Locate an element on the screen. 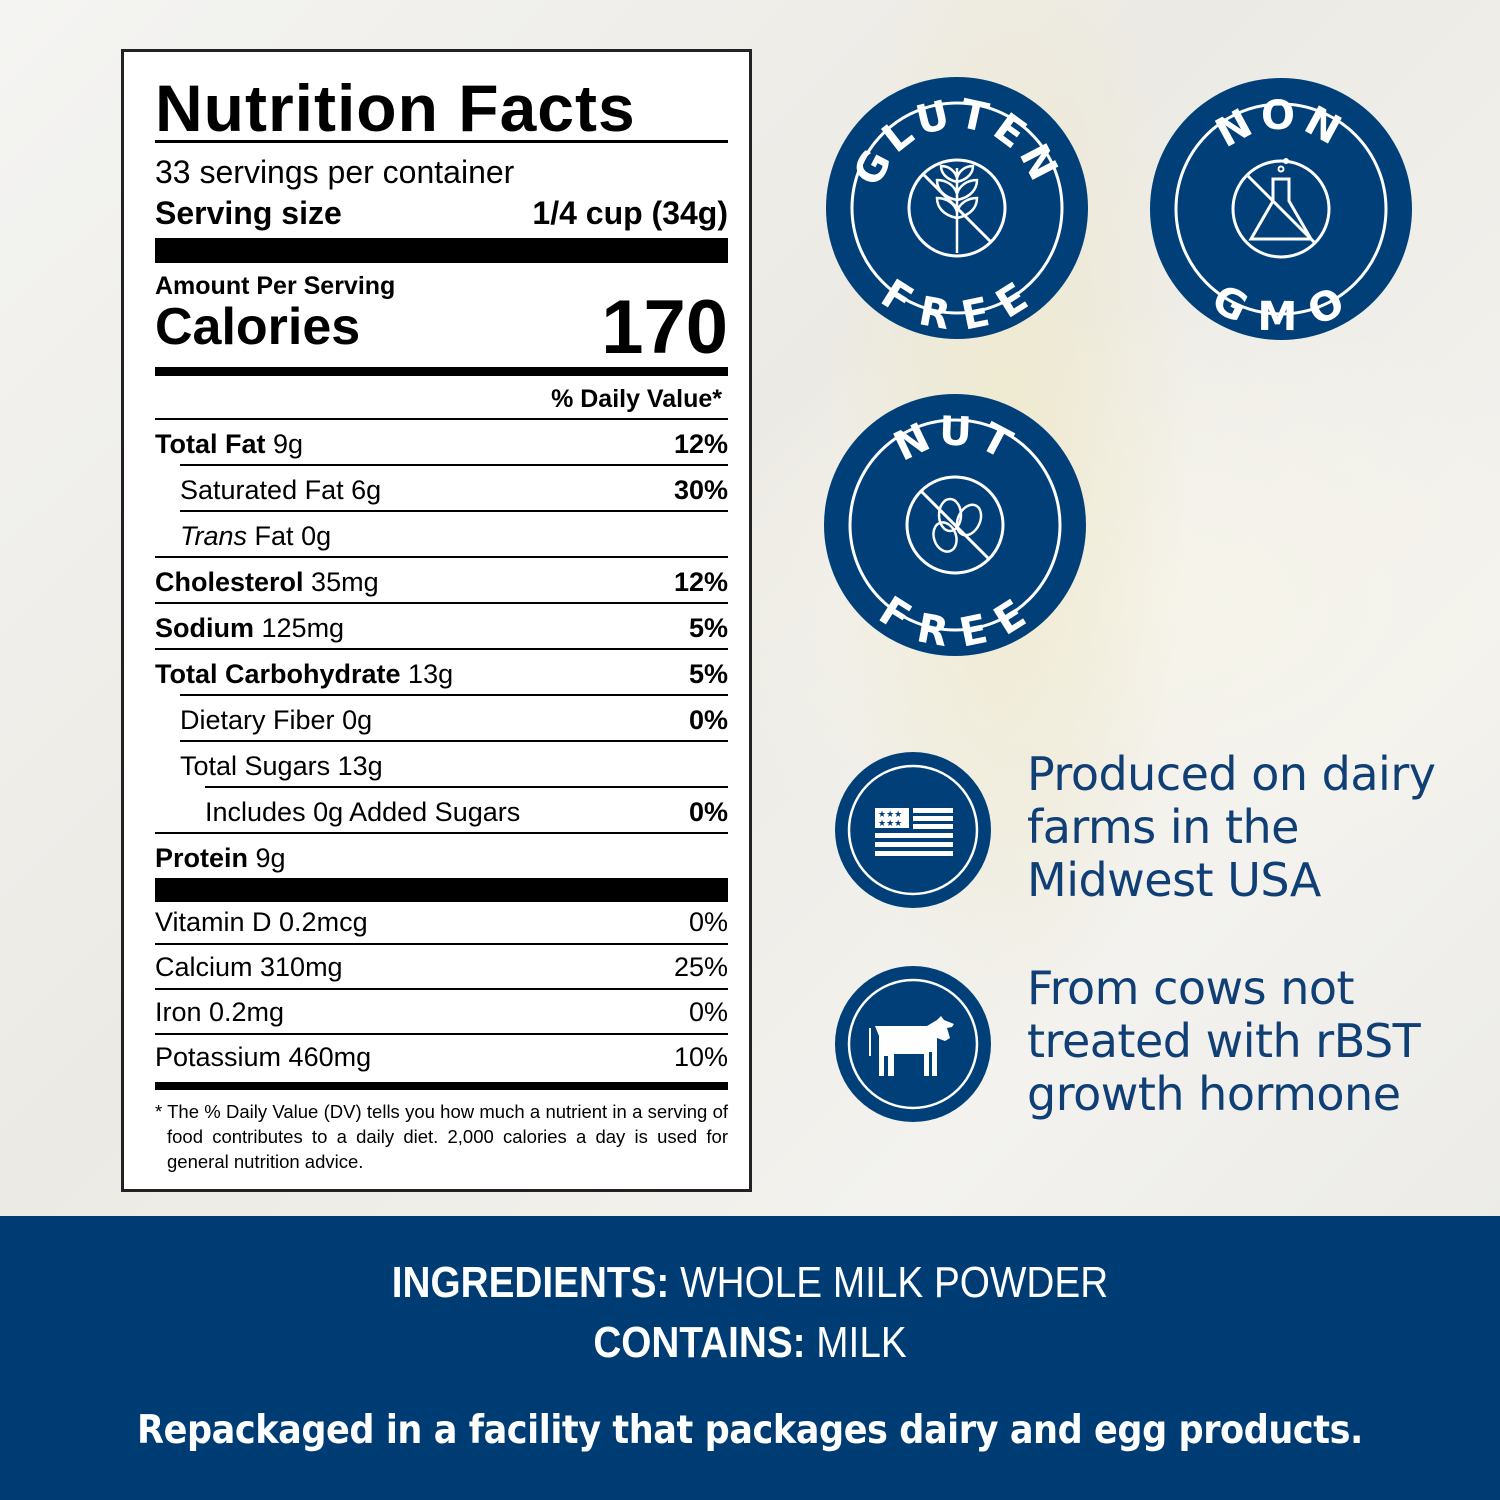 The height and width of the screenshot is (1500, 1500). nutrient-row: Saturated Fat 6g 30% is located at coordinates (454, 489).